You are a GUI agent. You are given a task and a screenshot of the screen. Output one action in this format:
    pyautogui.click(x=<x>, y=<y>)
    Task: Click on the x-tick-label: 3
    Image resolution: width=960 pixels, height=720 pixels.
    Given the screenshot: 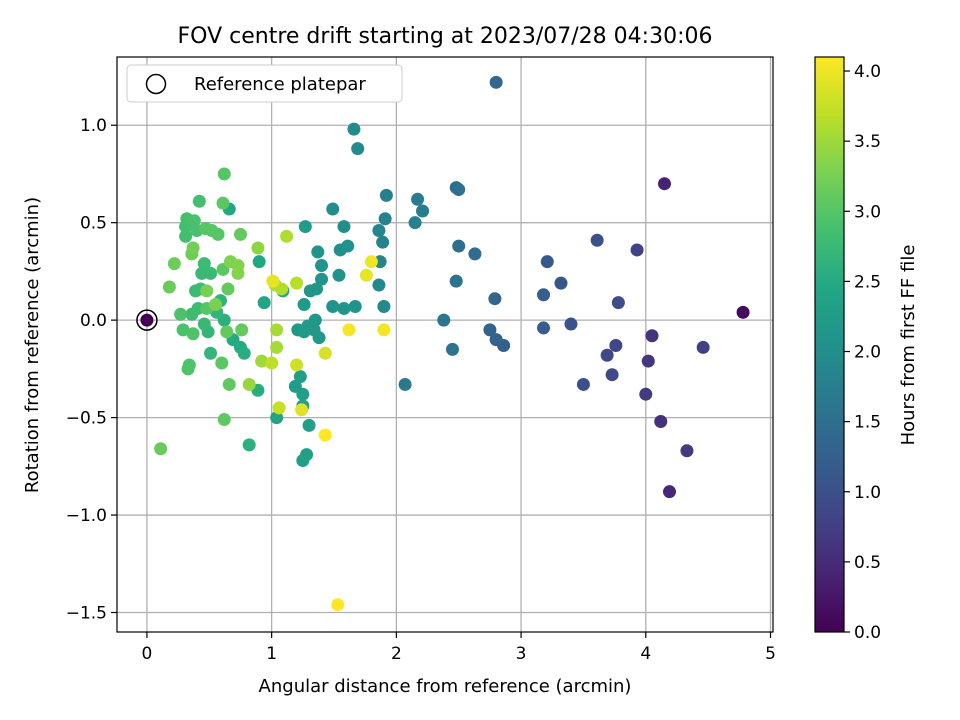 What is the action you would take?
    pyautogui.click(x=521, y=654)
    